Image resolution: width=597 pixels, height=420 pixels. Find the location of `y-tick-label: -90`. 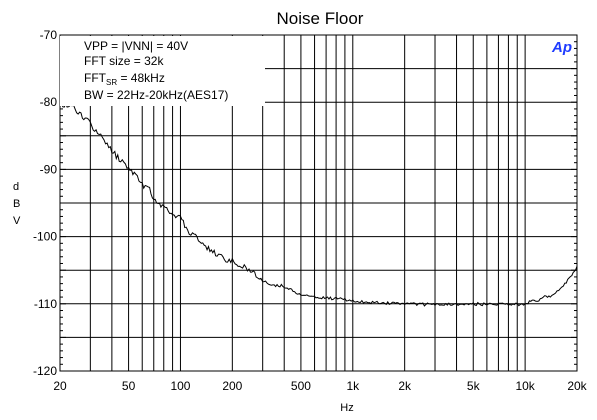

y-tick-label: -90 is located at coordinates (49, 169).